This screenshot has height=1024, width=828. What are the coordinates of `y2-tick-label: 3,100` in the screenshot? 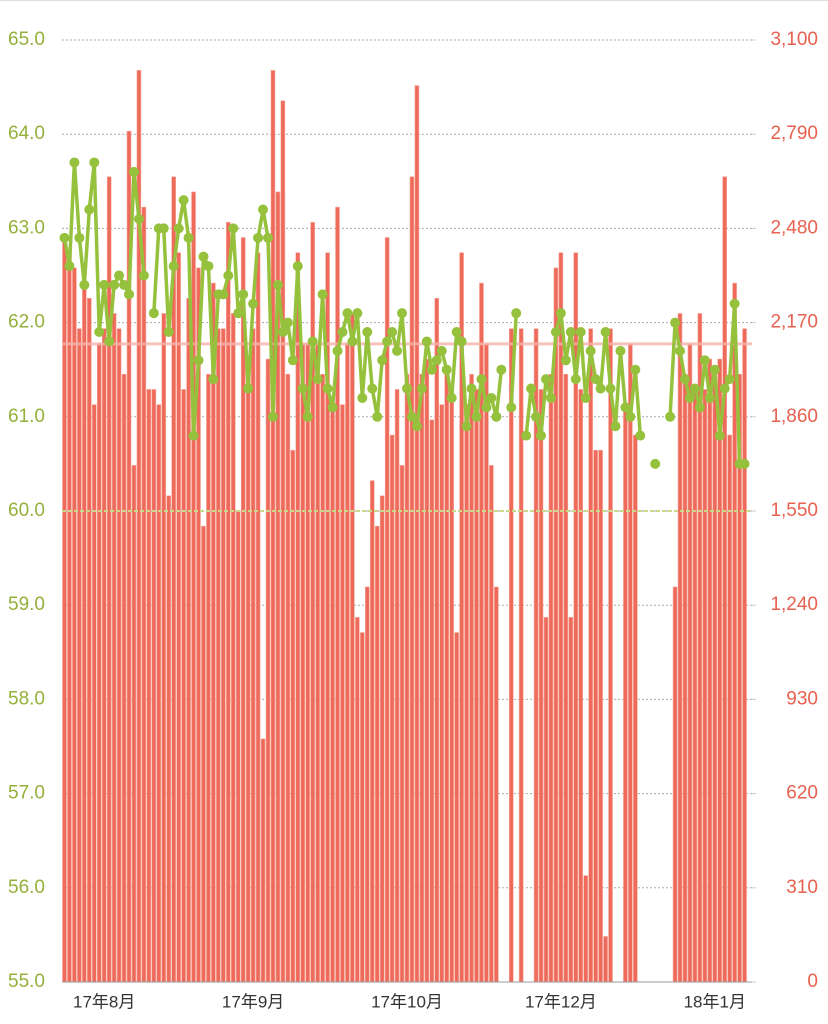 It's located at (794, 39).